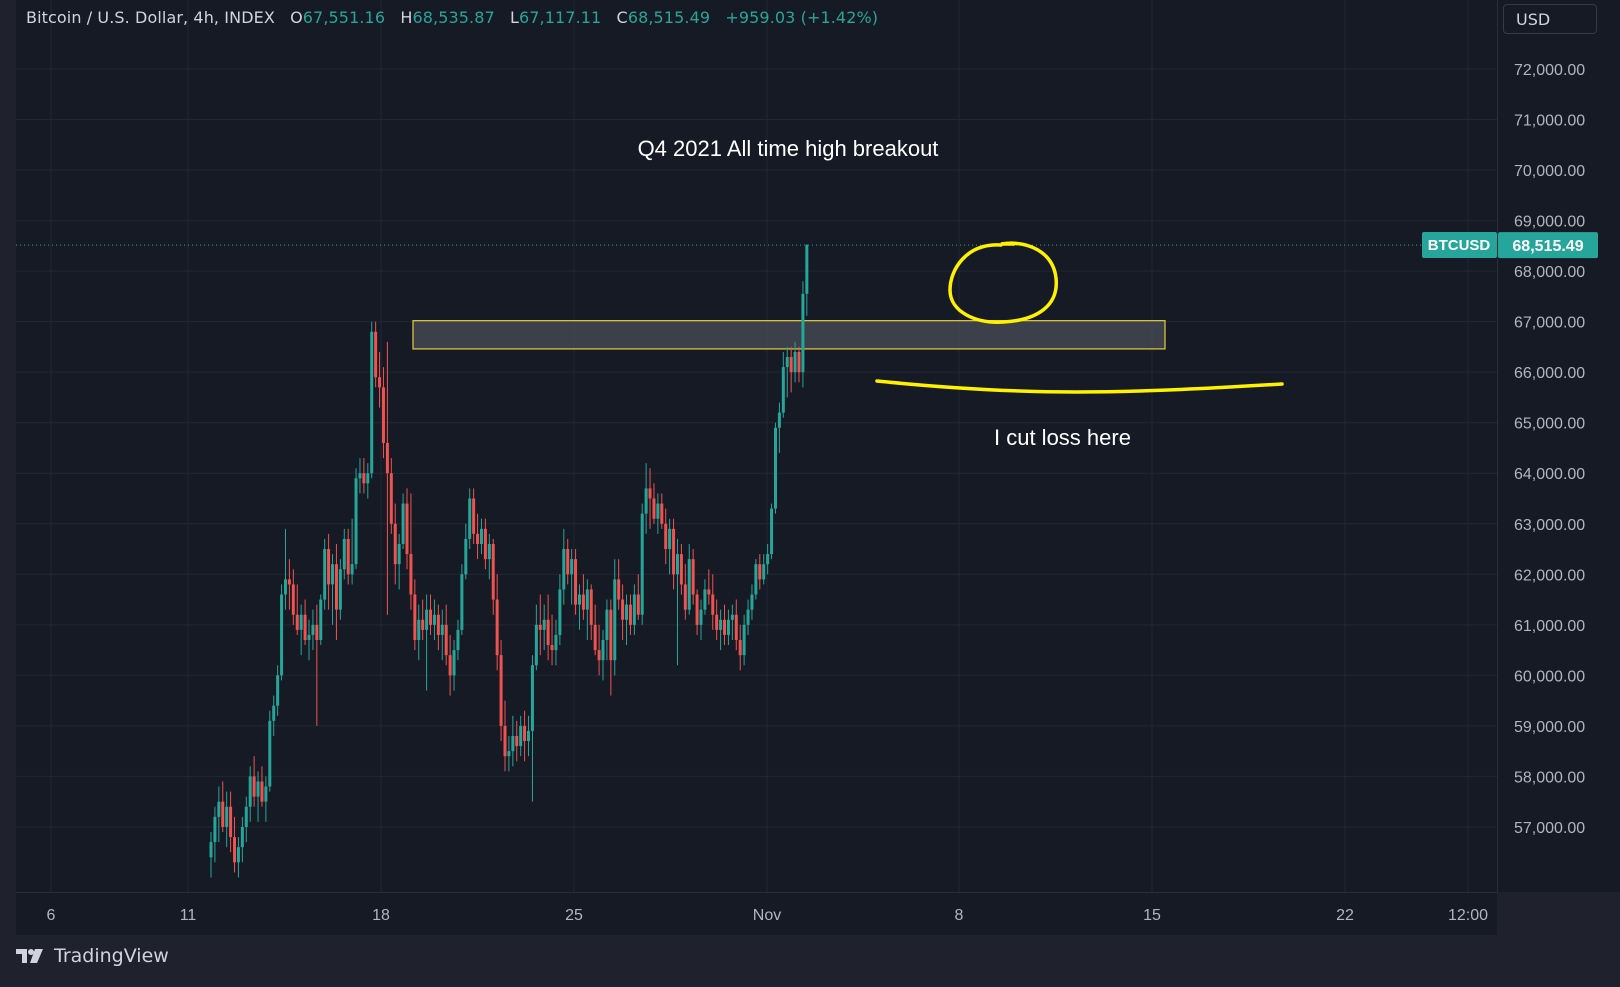 The image size is (1620, 987). I want to click on tradingview-brand: TradingView, so click(92, 956).